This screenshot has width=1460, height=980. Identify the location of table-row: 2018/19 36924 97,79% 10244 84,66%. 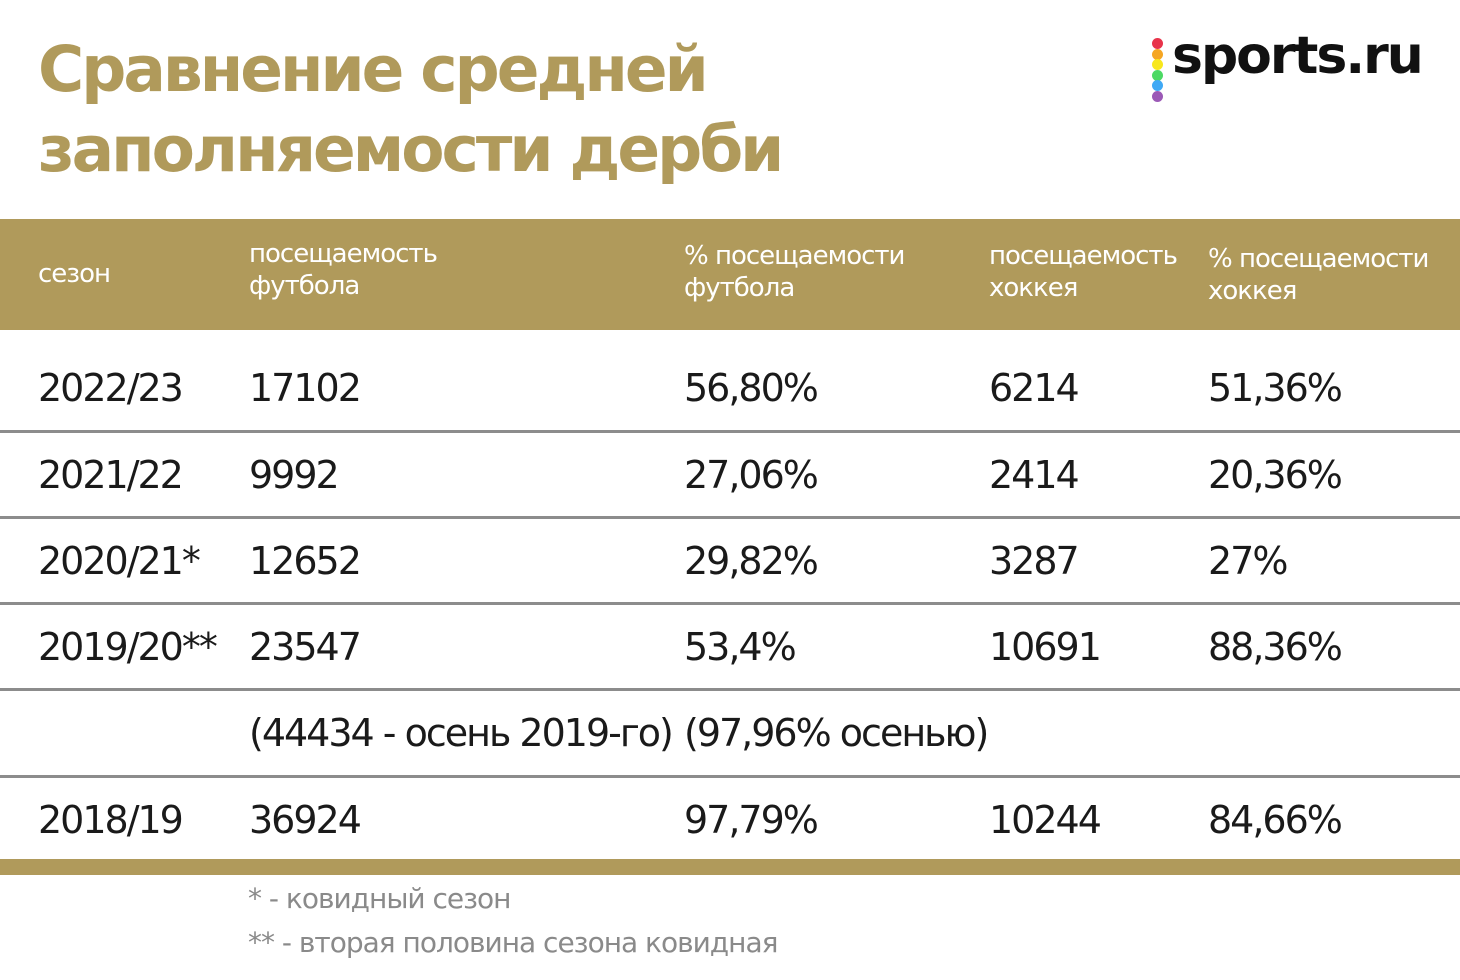
(730, 818).